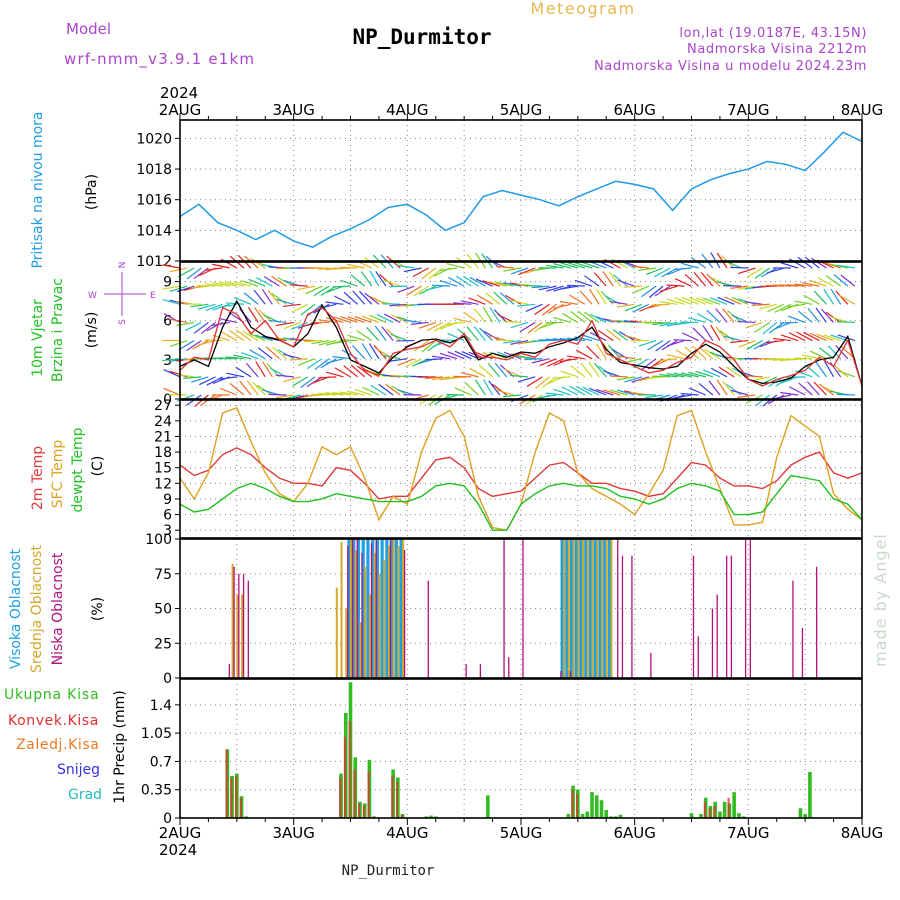 The image size is (900, 900). What do you see at coordinates (68, 469) in the screenshot?
I see `temp-labels: 2m Temp SFC Temp dewpt Temp (C)` at bounding box center [68, 469].